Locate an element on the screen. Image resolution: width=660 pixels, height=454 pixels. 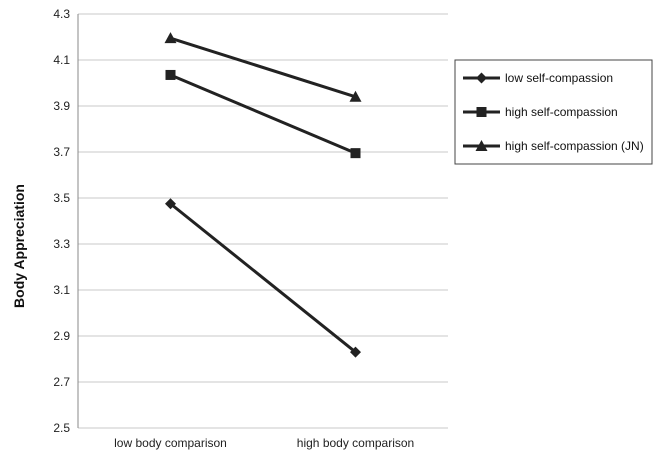
legend-item: high self-compassion is located at coordinates (540, 112).